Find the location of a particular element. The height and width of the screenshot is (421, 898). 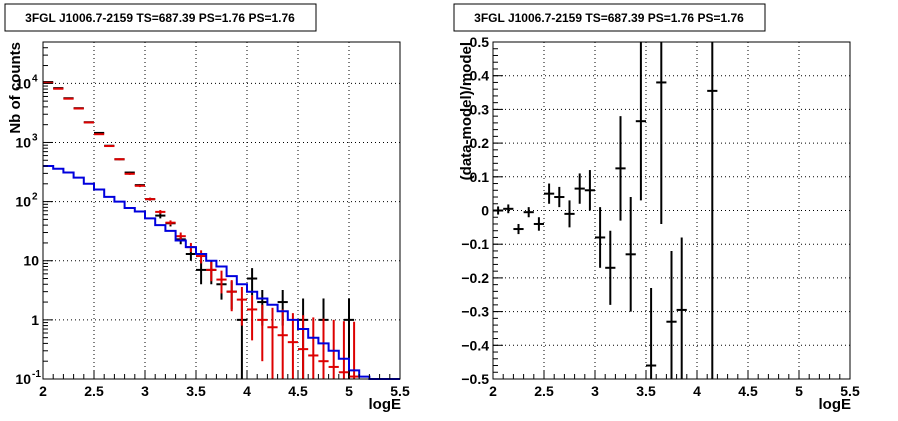

y-tick-label: −0.3 is located at coordinates (475, 312).